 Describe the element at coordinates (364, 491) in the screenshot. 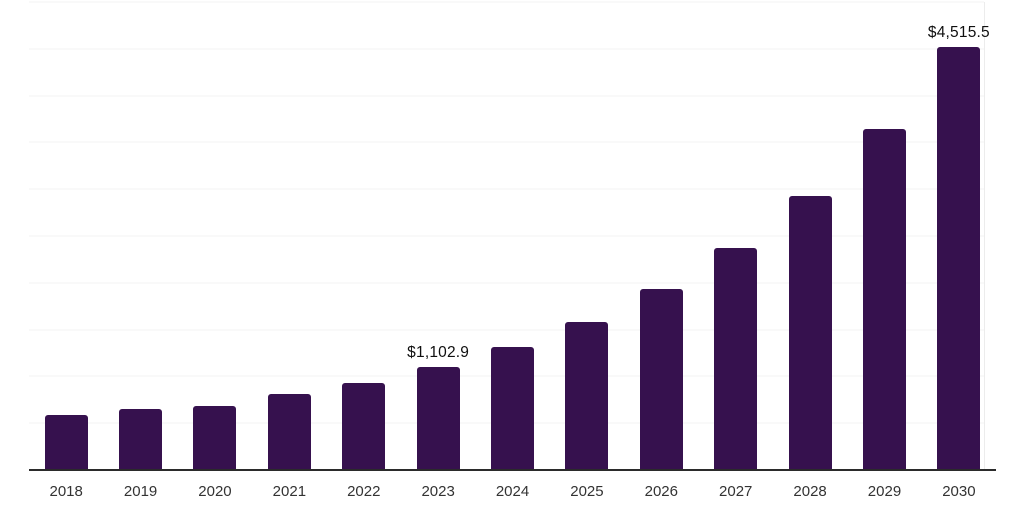

I see `x-axis-label: 2022` at that location.